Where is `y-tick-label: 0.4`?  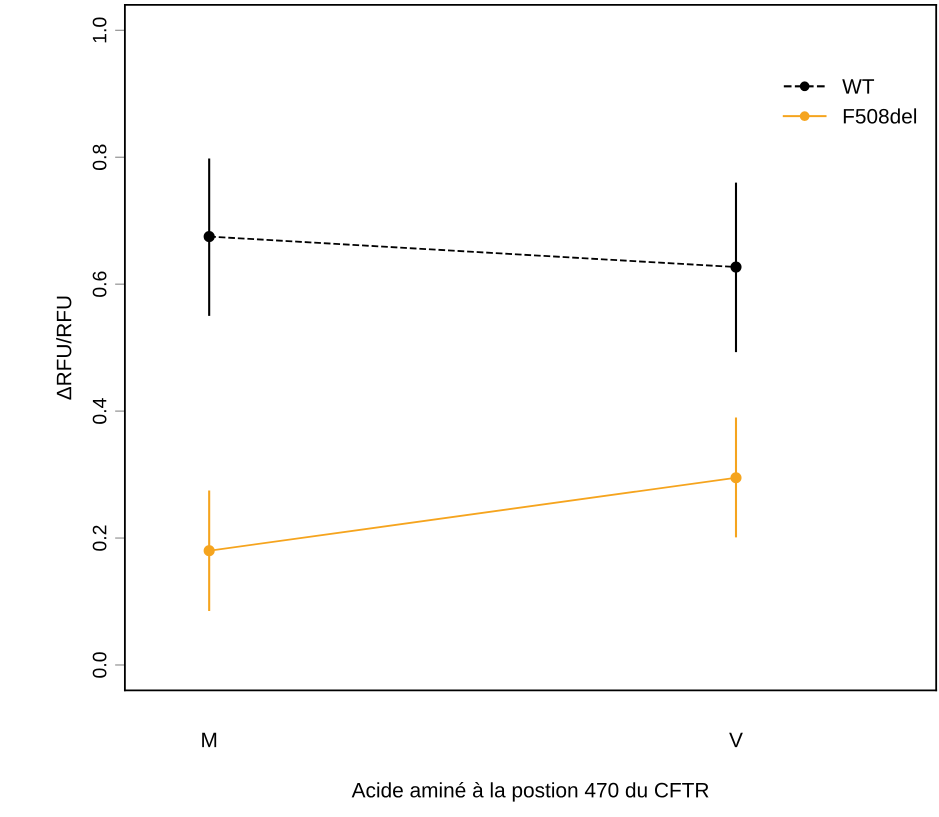 y-tick-label: 0.4 is located at coordinates (99, 411).